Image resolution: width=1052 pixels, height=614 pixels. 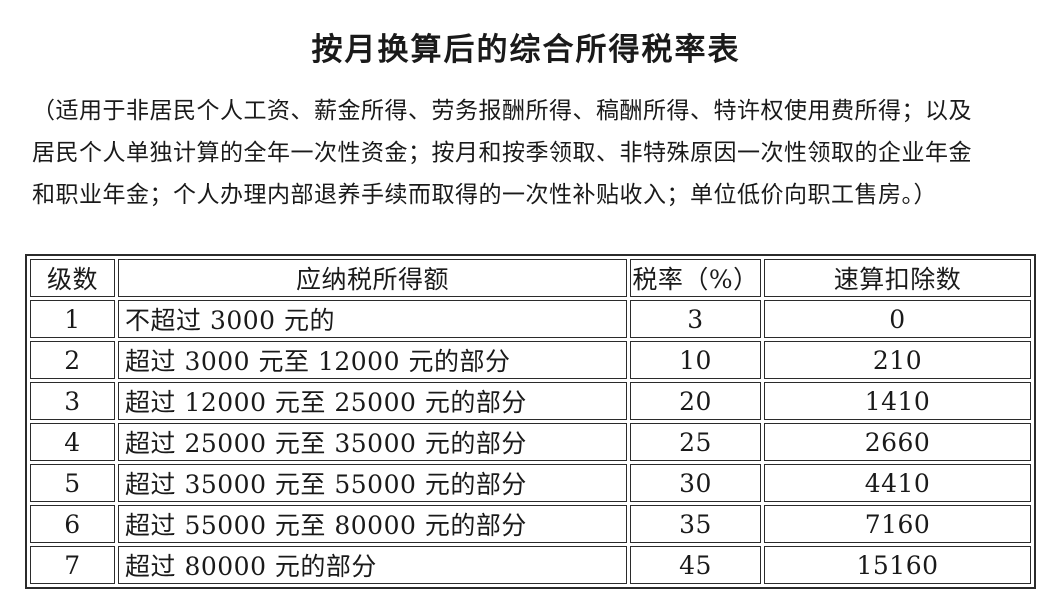 I want to click on header-level: 级数, so click(x=72, y=278).